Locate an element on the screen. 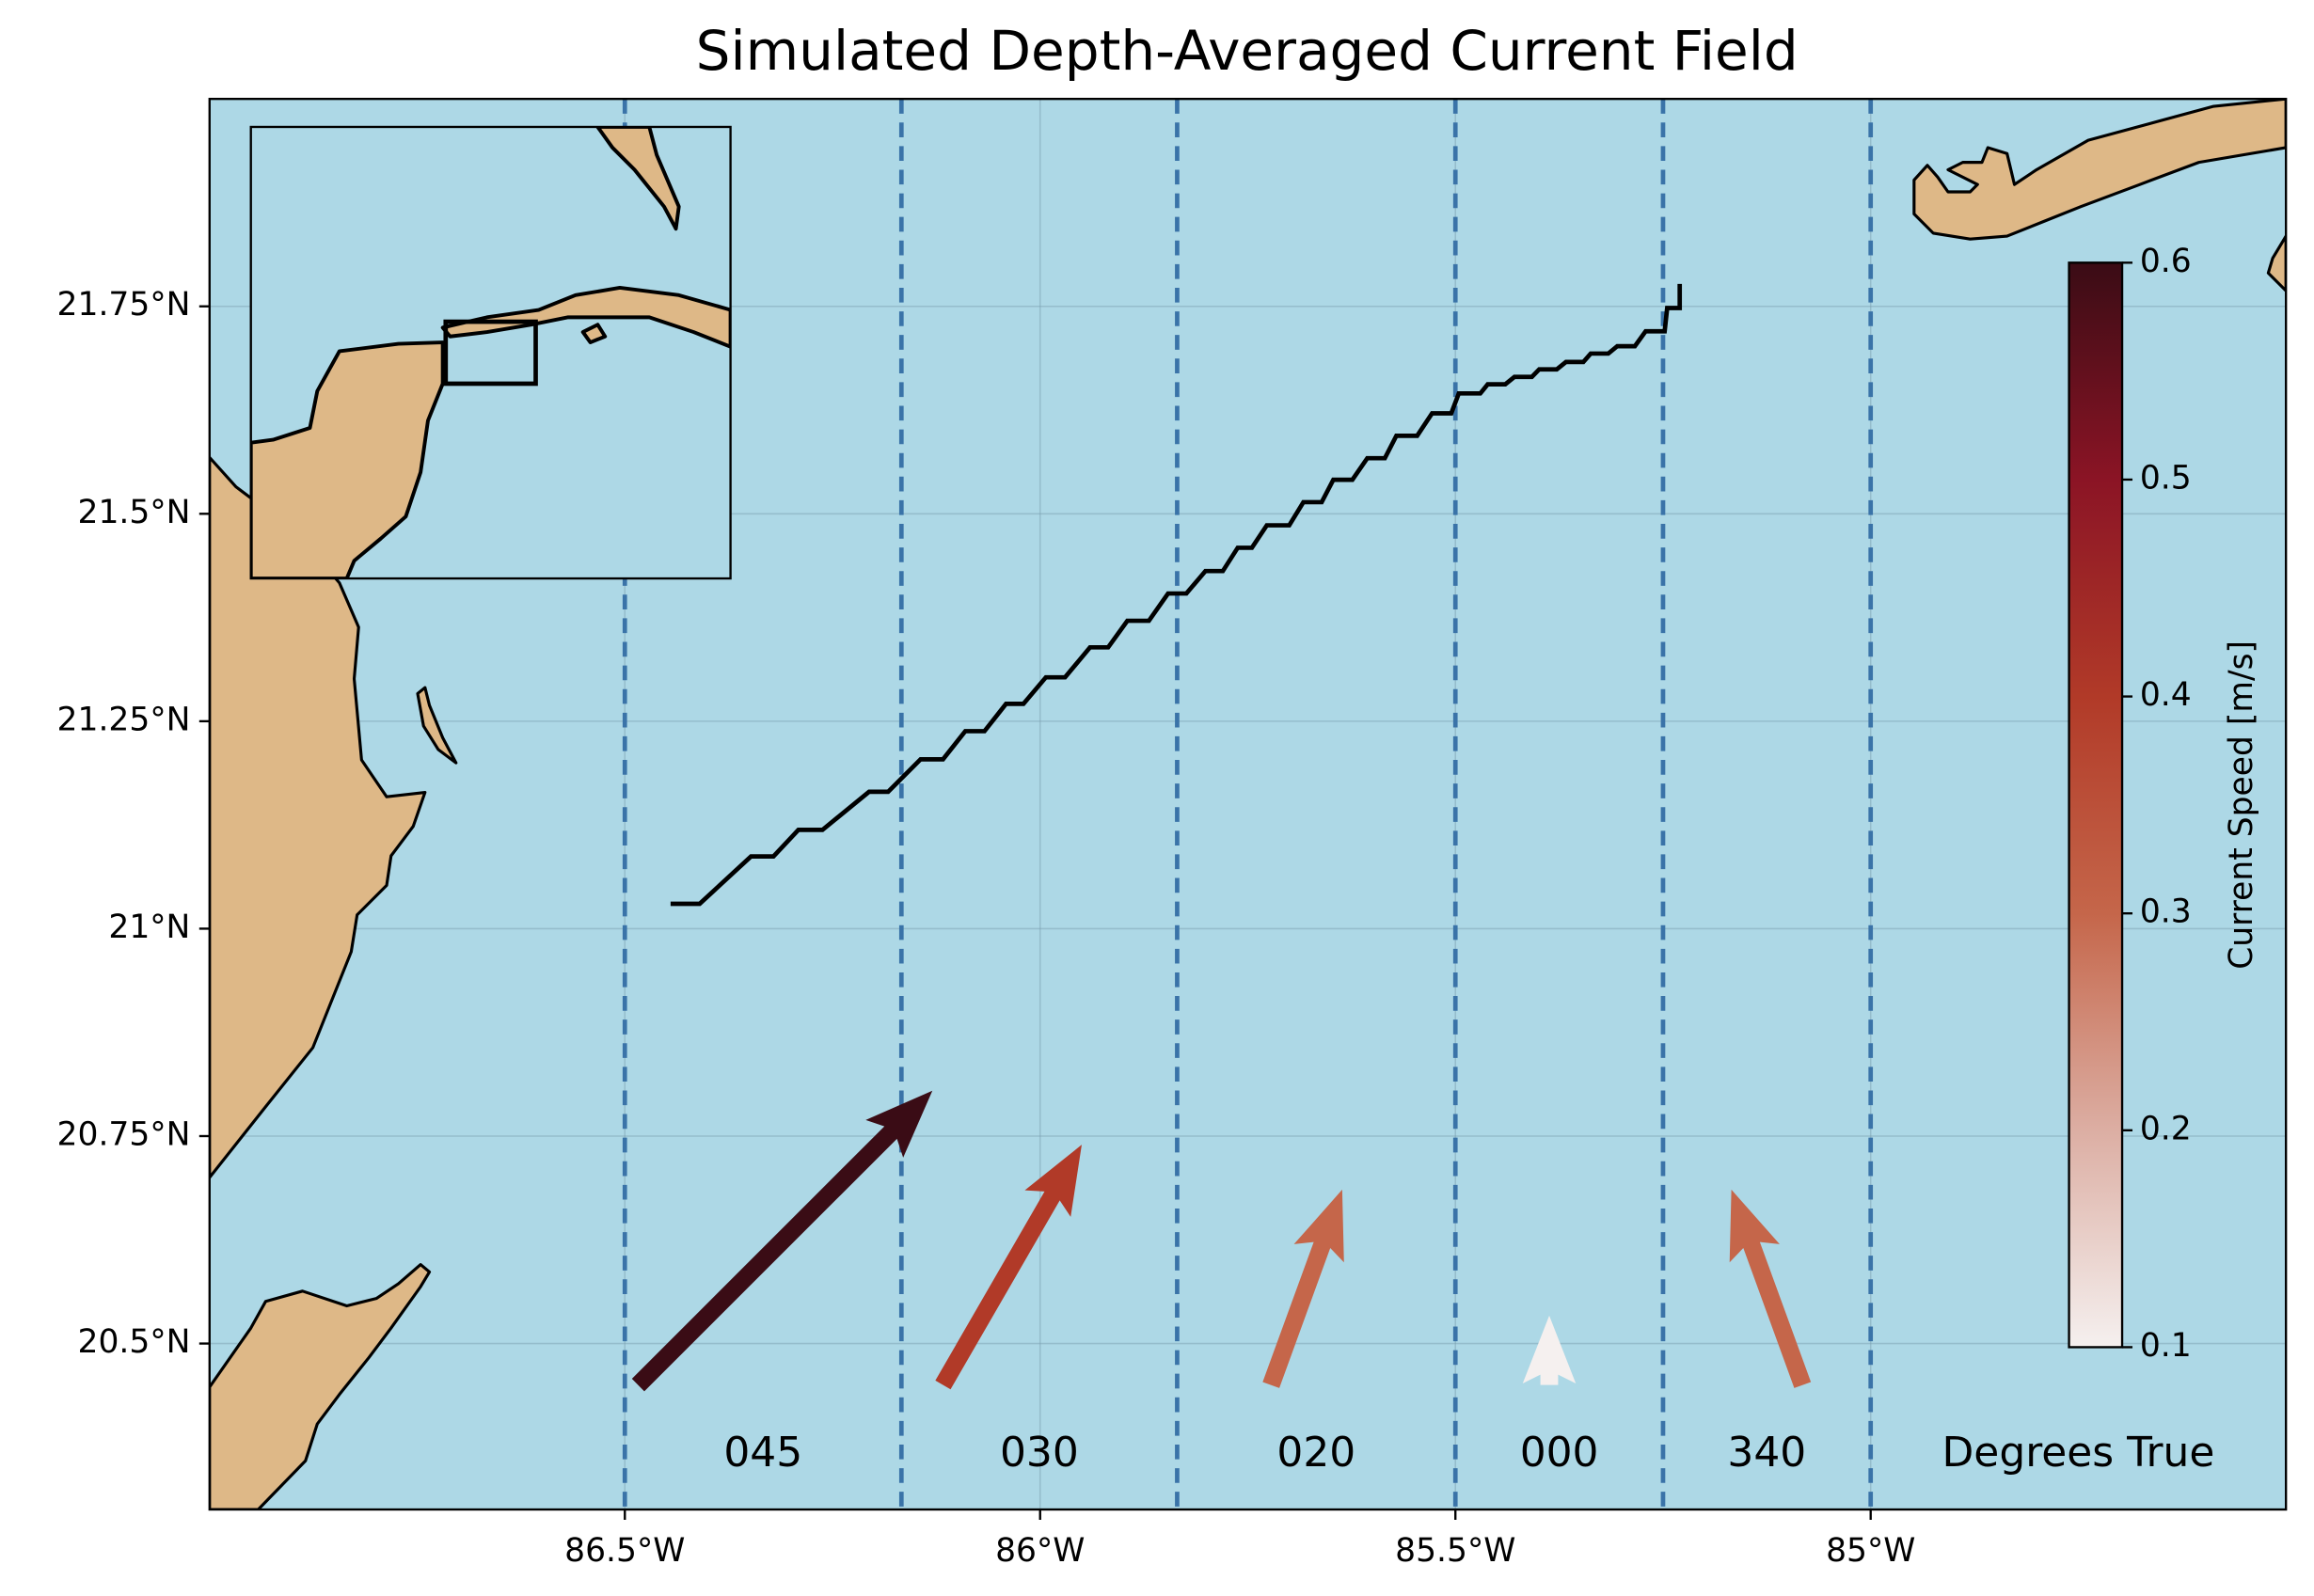  inset-map is located at coordinates (491, 352).